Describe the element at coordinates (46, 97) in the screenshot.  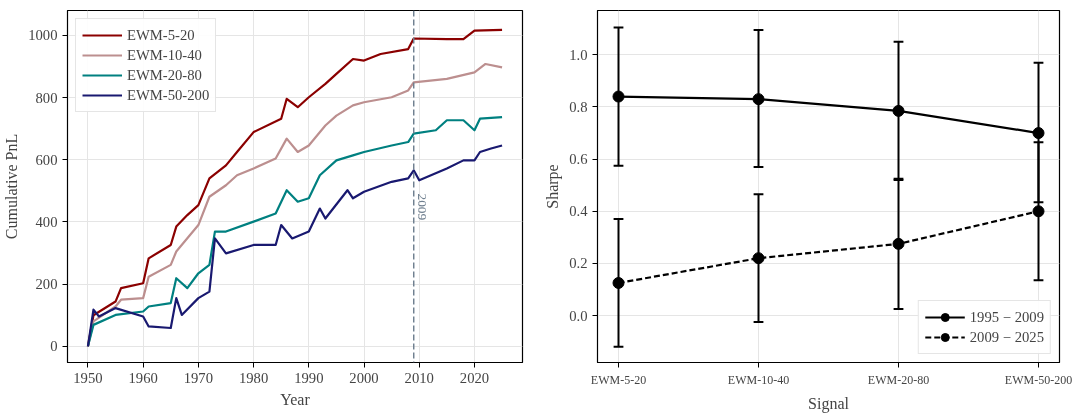
I see `y-tick-label: 800` at that location.